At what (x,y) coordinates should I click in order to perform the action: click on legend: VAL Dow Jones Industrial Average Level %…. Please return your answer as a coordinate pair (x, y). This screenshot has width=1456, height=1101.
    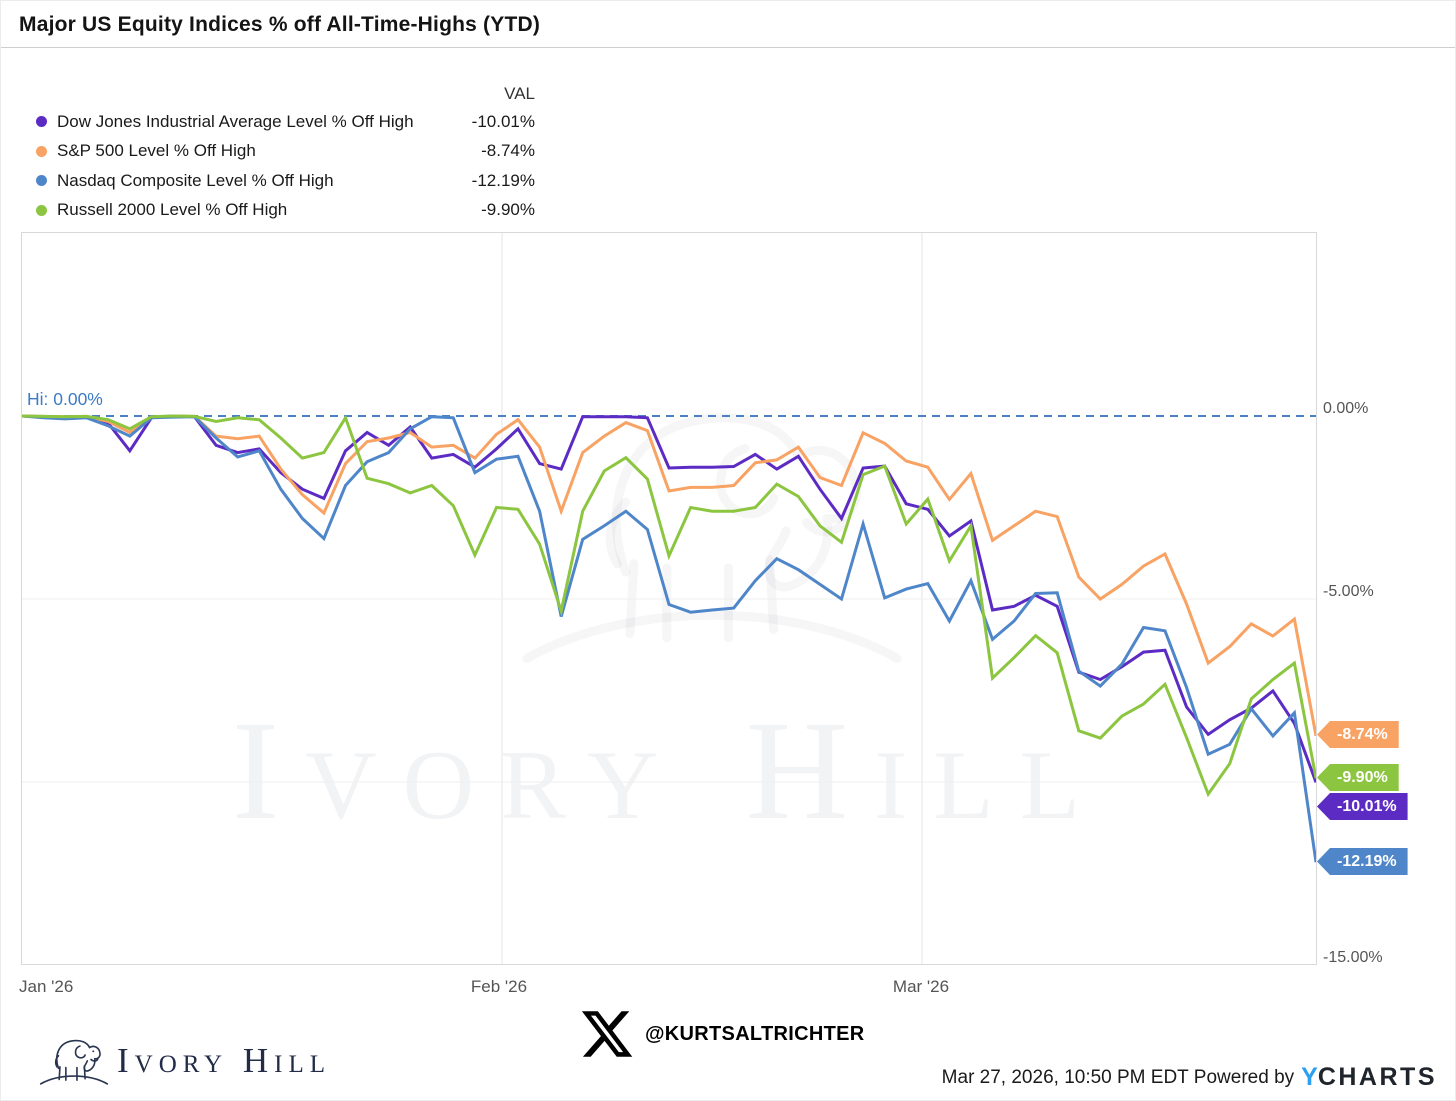
    Looking at the image, I should click on (277, 153).